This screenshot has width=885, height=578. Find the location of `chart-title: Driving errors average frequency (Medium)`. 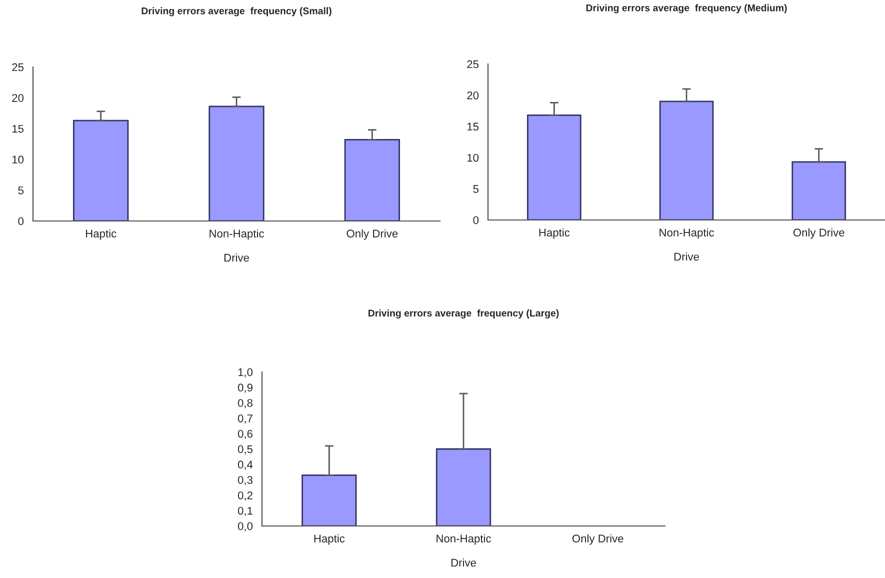

chart-title: Driving errors average frequency (Medium) is located at coordinates (686, 9).